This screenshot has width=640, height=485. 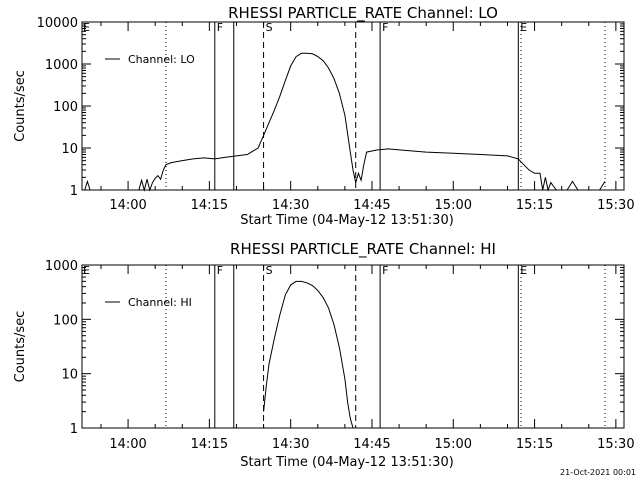 I want to click on panel-2-x-tick-label: 15:15, so click(x=534, y=444).